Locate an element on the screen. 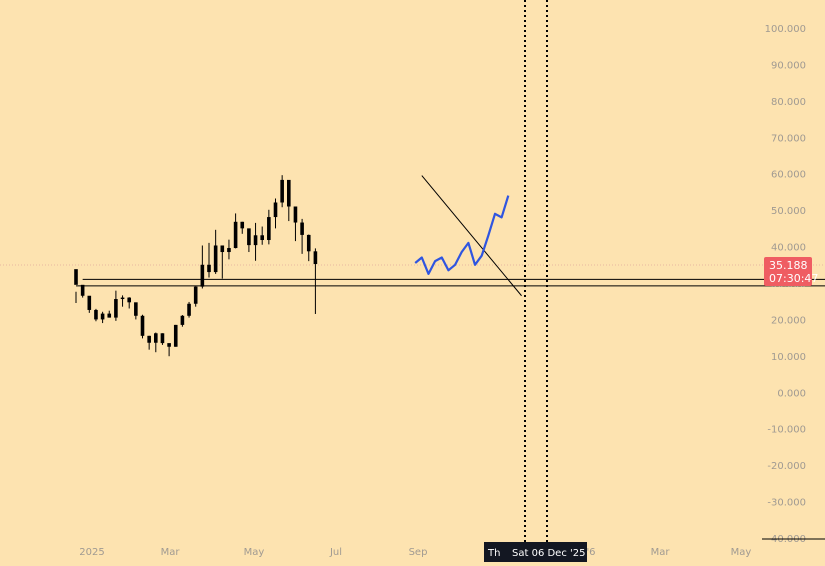 This screenshot has width=825, height=566. y-tick: 50.000 is located at coordinates (788, 211).